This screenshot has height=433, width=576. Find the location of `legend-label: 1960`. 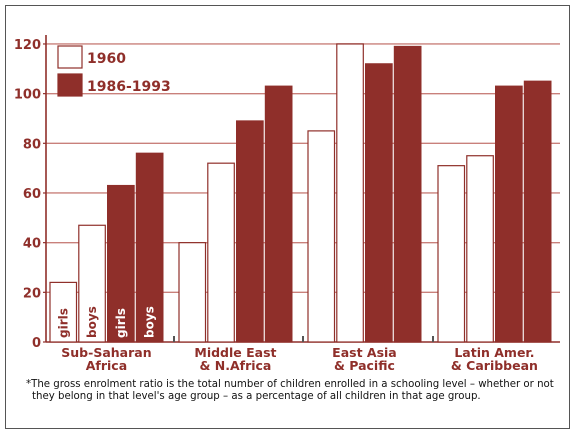

legend-label: 1960 is located at coordinates (106, 59).